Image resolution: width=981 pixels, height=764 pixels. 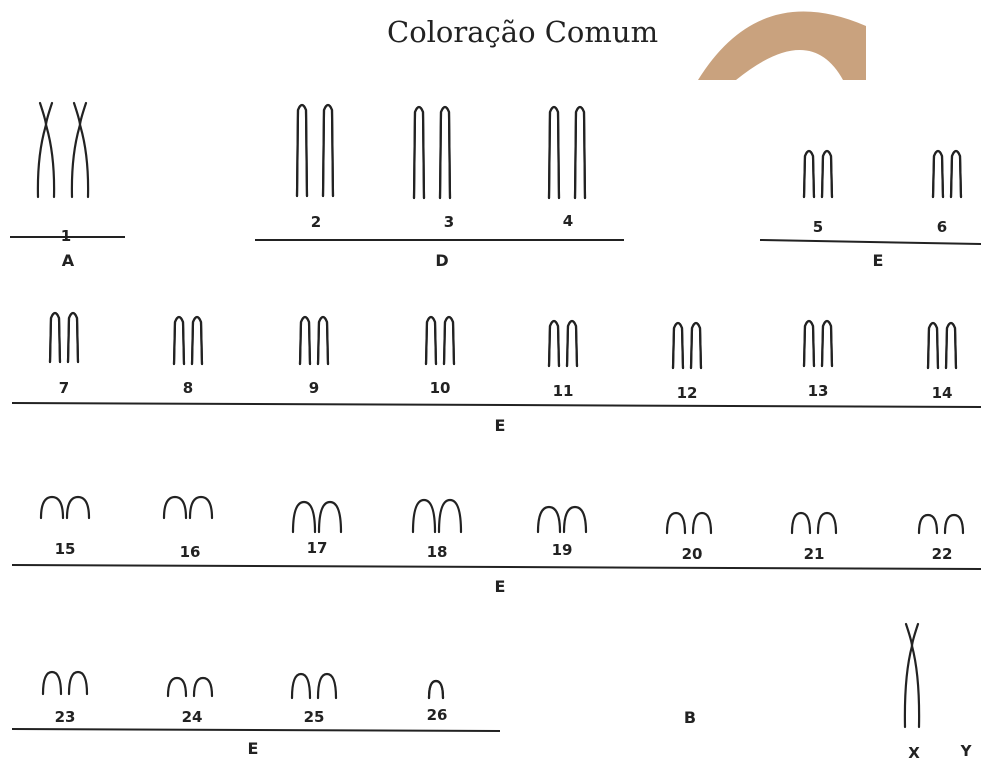 I want to click on group-label-d: D, so click(x=441, y=260).